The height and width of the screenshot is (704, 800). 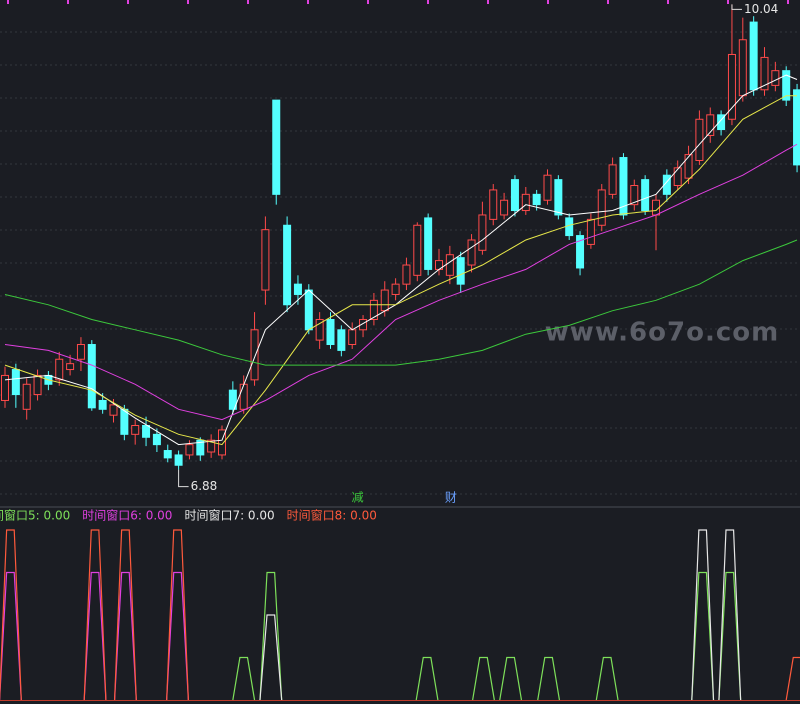 What do you see at coordinates (358, 498) in the screenshot?
I see `signal-mark: 减` at bounding box center [358, 498].